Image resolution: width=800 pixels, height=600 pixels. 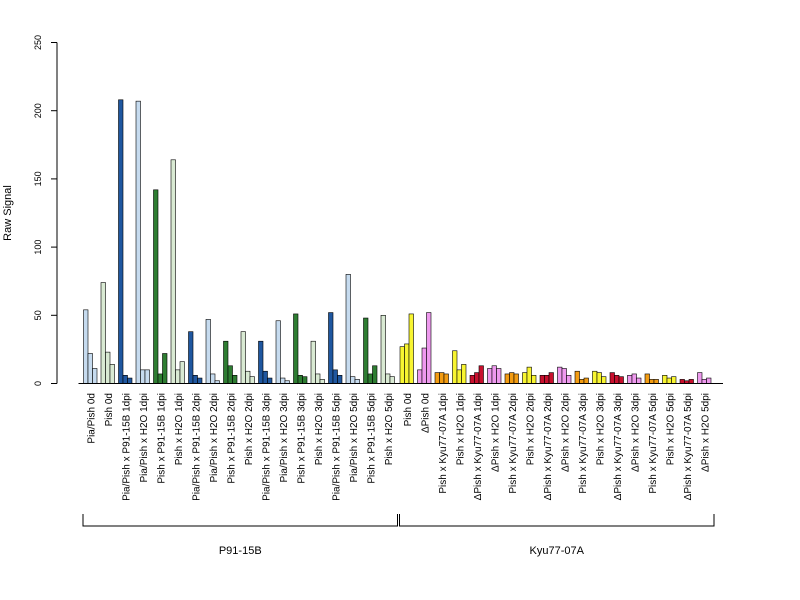 What do you see at coordinates (92, 418) in the screenshot?
I see `x-tick-label: Pia/Pish 0d` at bounding box center [92, 418].